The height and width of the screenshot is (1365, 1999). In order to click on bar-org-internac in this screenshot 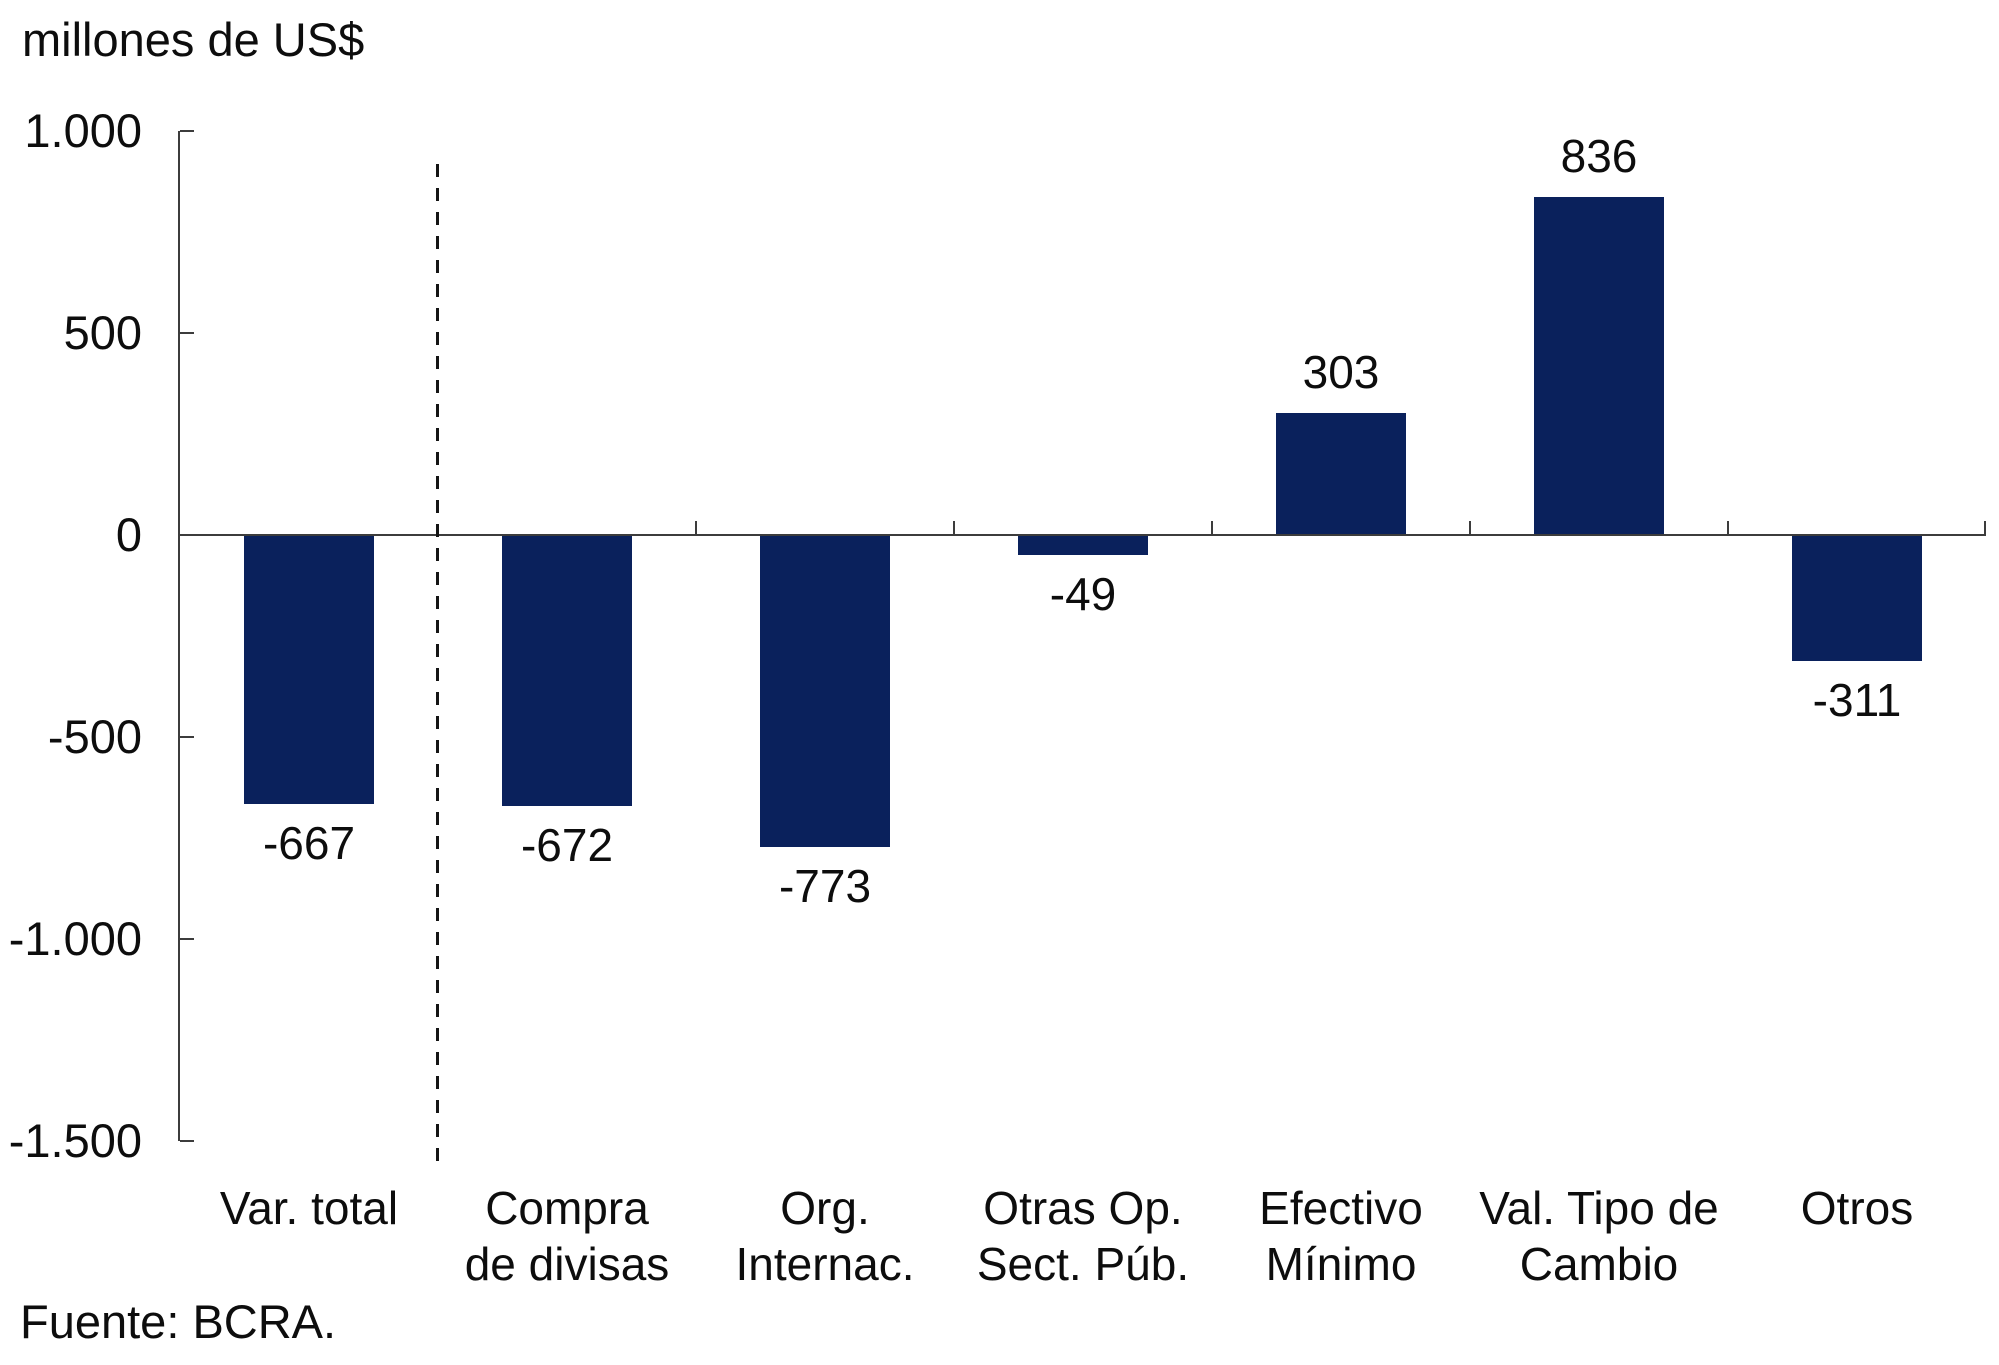, I will do `click(825, 691)`.